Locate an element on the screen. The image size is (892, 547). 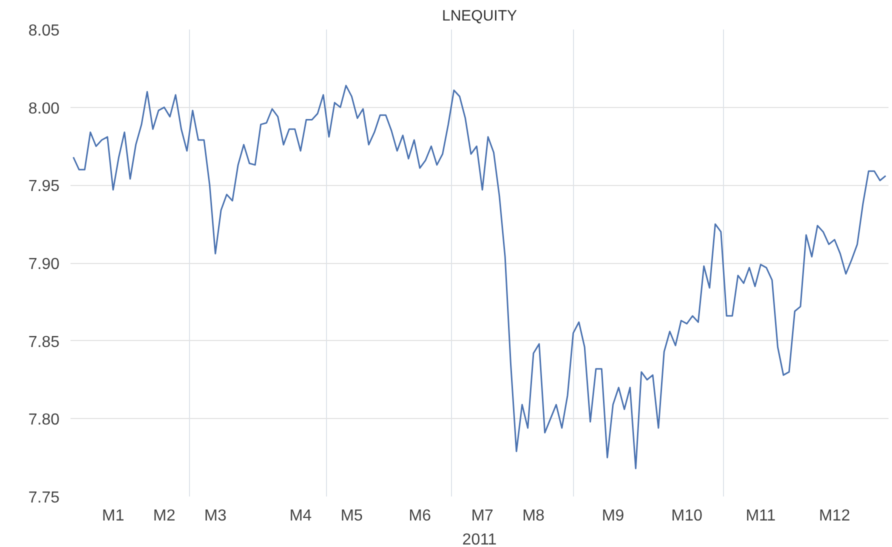
x-tick-label: M9 is located at coordinates (613, 516).